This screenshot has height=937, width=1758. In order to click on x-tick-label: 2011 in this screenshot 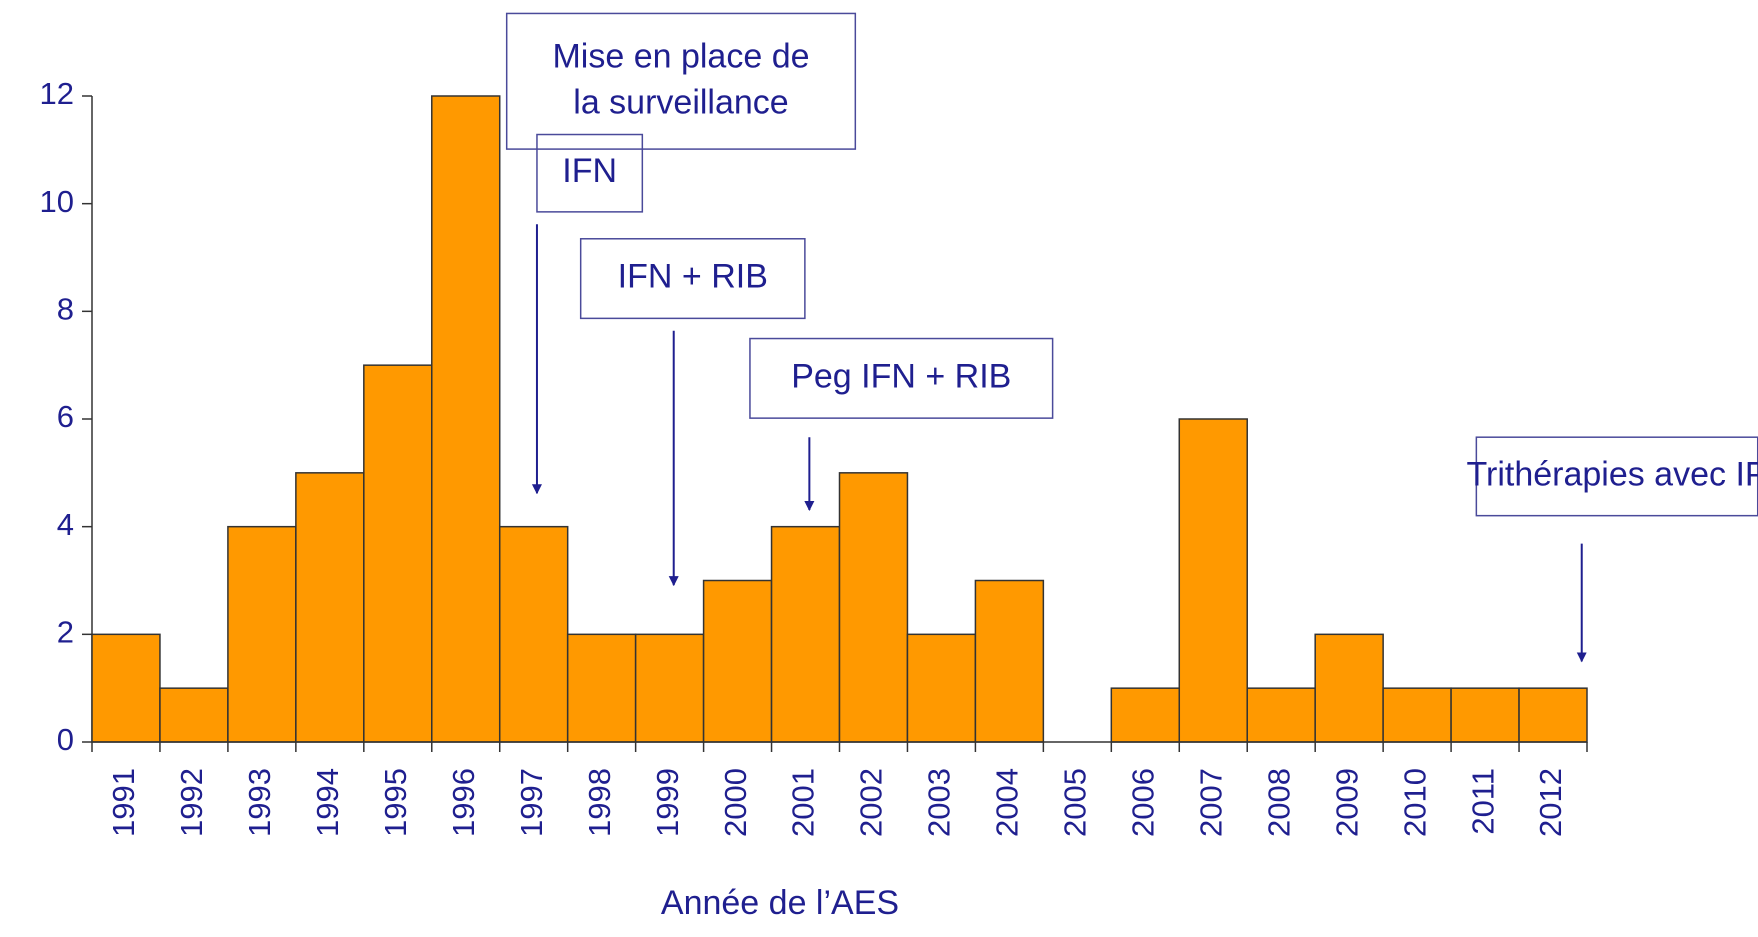, I will do `click(1482, 801)`.